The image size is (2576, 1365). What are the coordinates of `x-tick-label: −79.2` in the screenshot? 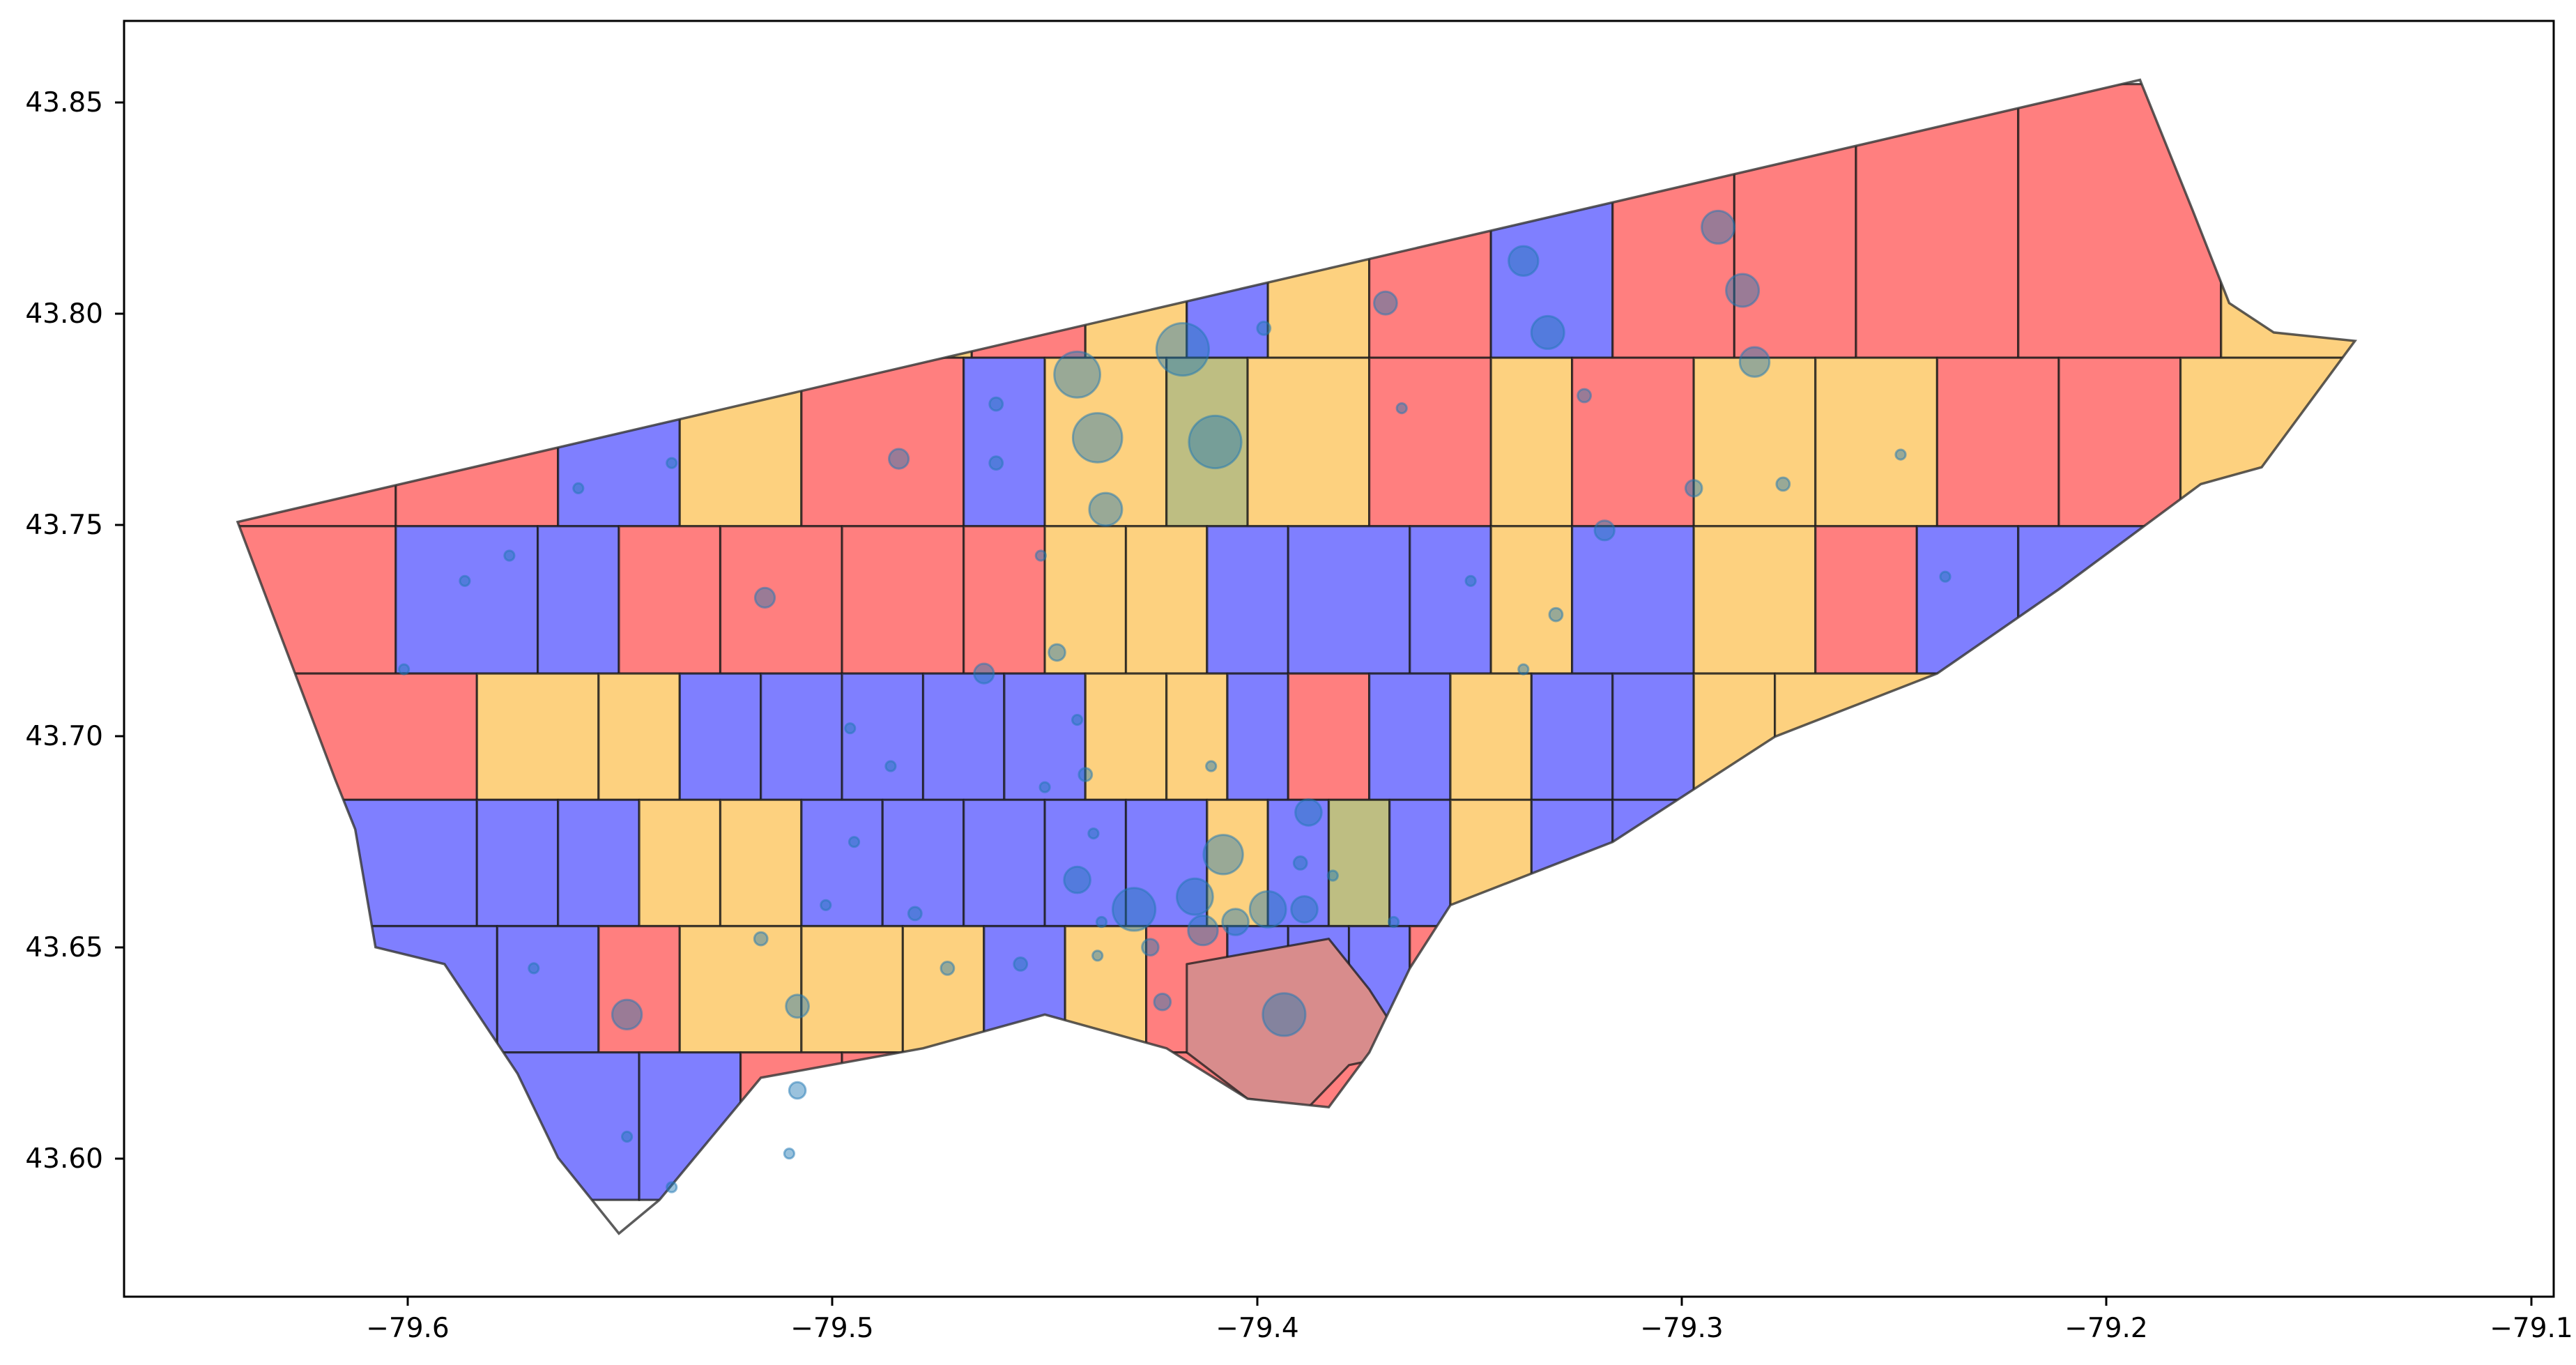 It's located at (2106, 1328).